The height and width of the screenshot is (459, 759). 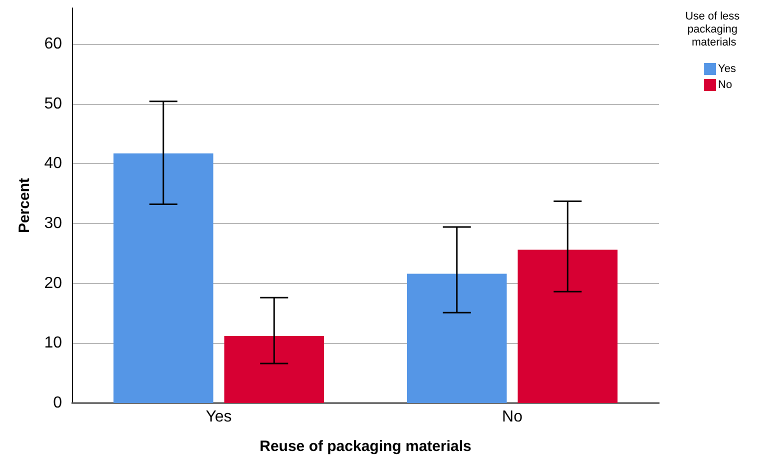 I want to click on legend-label: No, so click(x=725, y=85).